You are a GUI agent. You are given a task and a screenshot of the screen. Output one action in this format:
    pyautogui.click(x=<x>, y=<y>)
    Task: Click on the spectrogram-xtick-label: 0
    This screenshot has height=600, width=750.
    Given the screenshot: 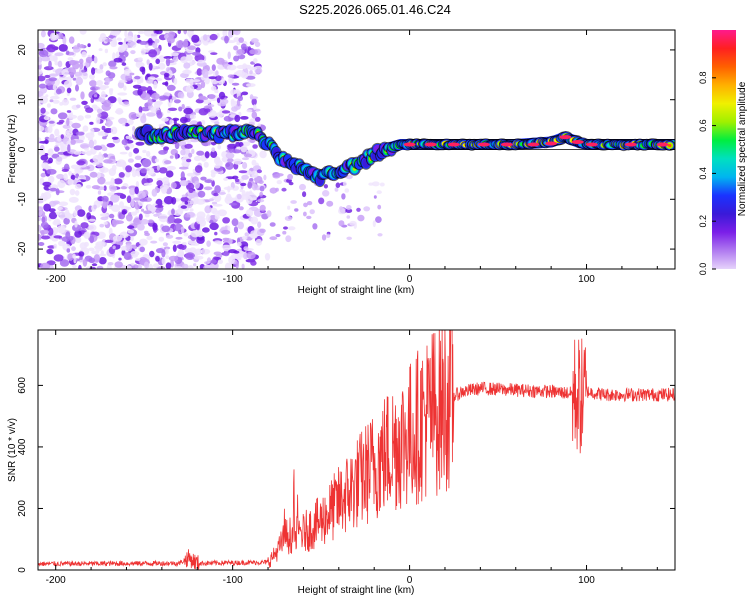 What is the action you would take?
    pyautogui.click(x=410, y=279)
    